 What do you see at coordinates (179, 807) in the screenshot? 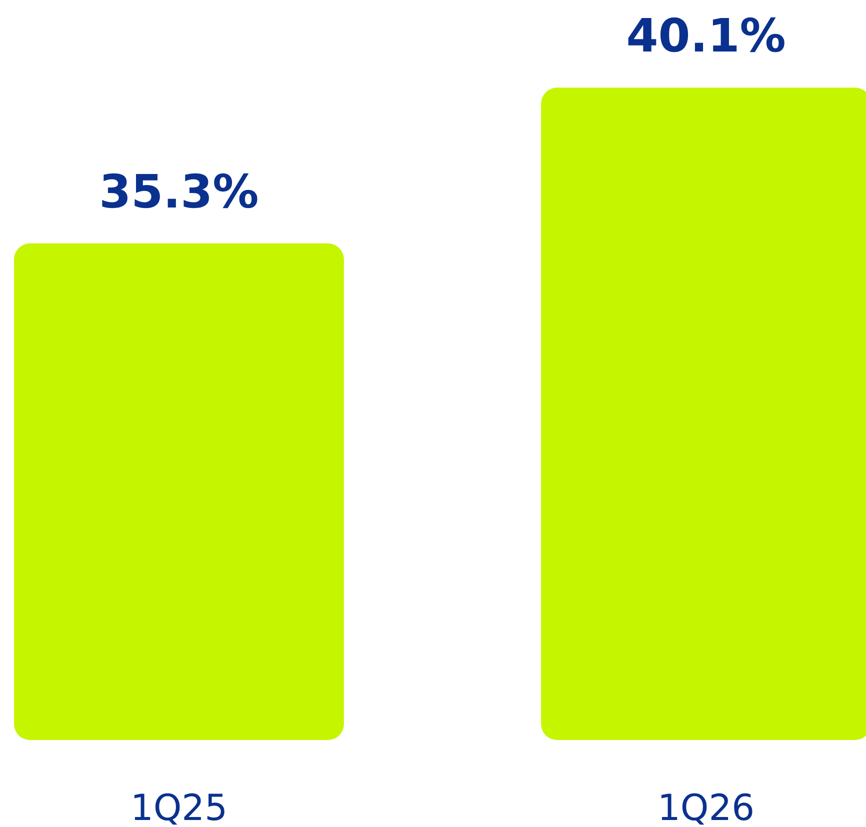
I see `x-tick-label: 1Q25` at bounding box center [179, 807].